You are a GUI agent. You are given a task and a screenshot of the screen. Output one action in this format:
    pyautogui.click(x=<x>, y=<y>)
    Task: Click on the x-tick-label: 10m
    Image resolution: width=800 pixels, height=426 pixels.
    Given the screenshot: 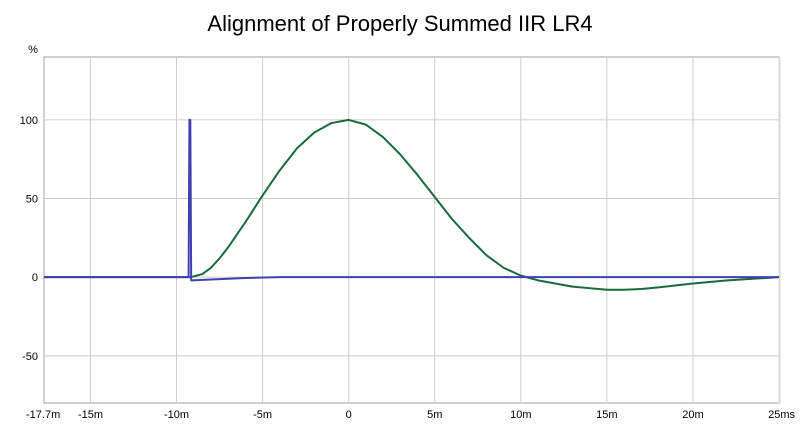 What is the action you would take?
    pyautogui.click(x=520, y=415)
    